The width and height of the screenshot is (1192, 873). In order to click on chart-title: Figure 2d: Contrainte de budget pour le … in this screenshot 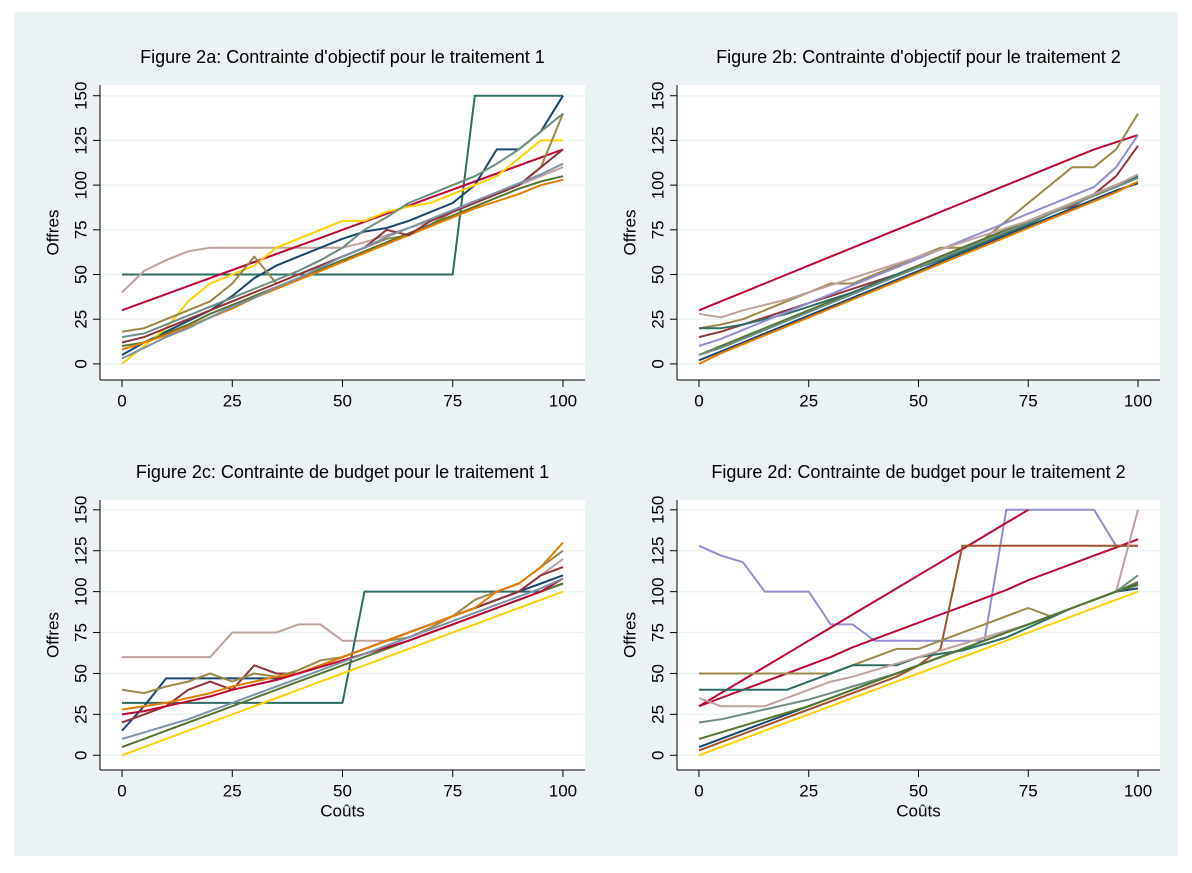, I will do `click(918, 472)`.